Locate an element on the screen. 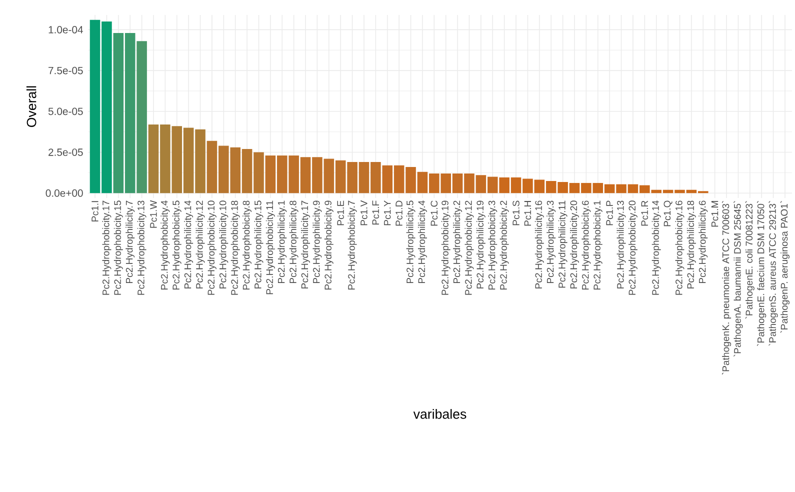 The image size is (795, 492). x-tick-label: Pc1.D is located at coordinates (399, 213).